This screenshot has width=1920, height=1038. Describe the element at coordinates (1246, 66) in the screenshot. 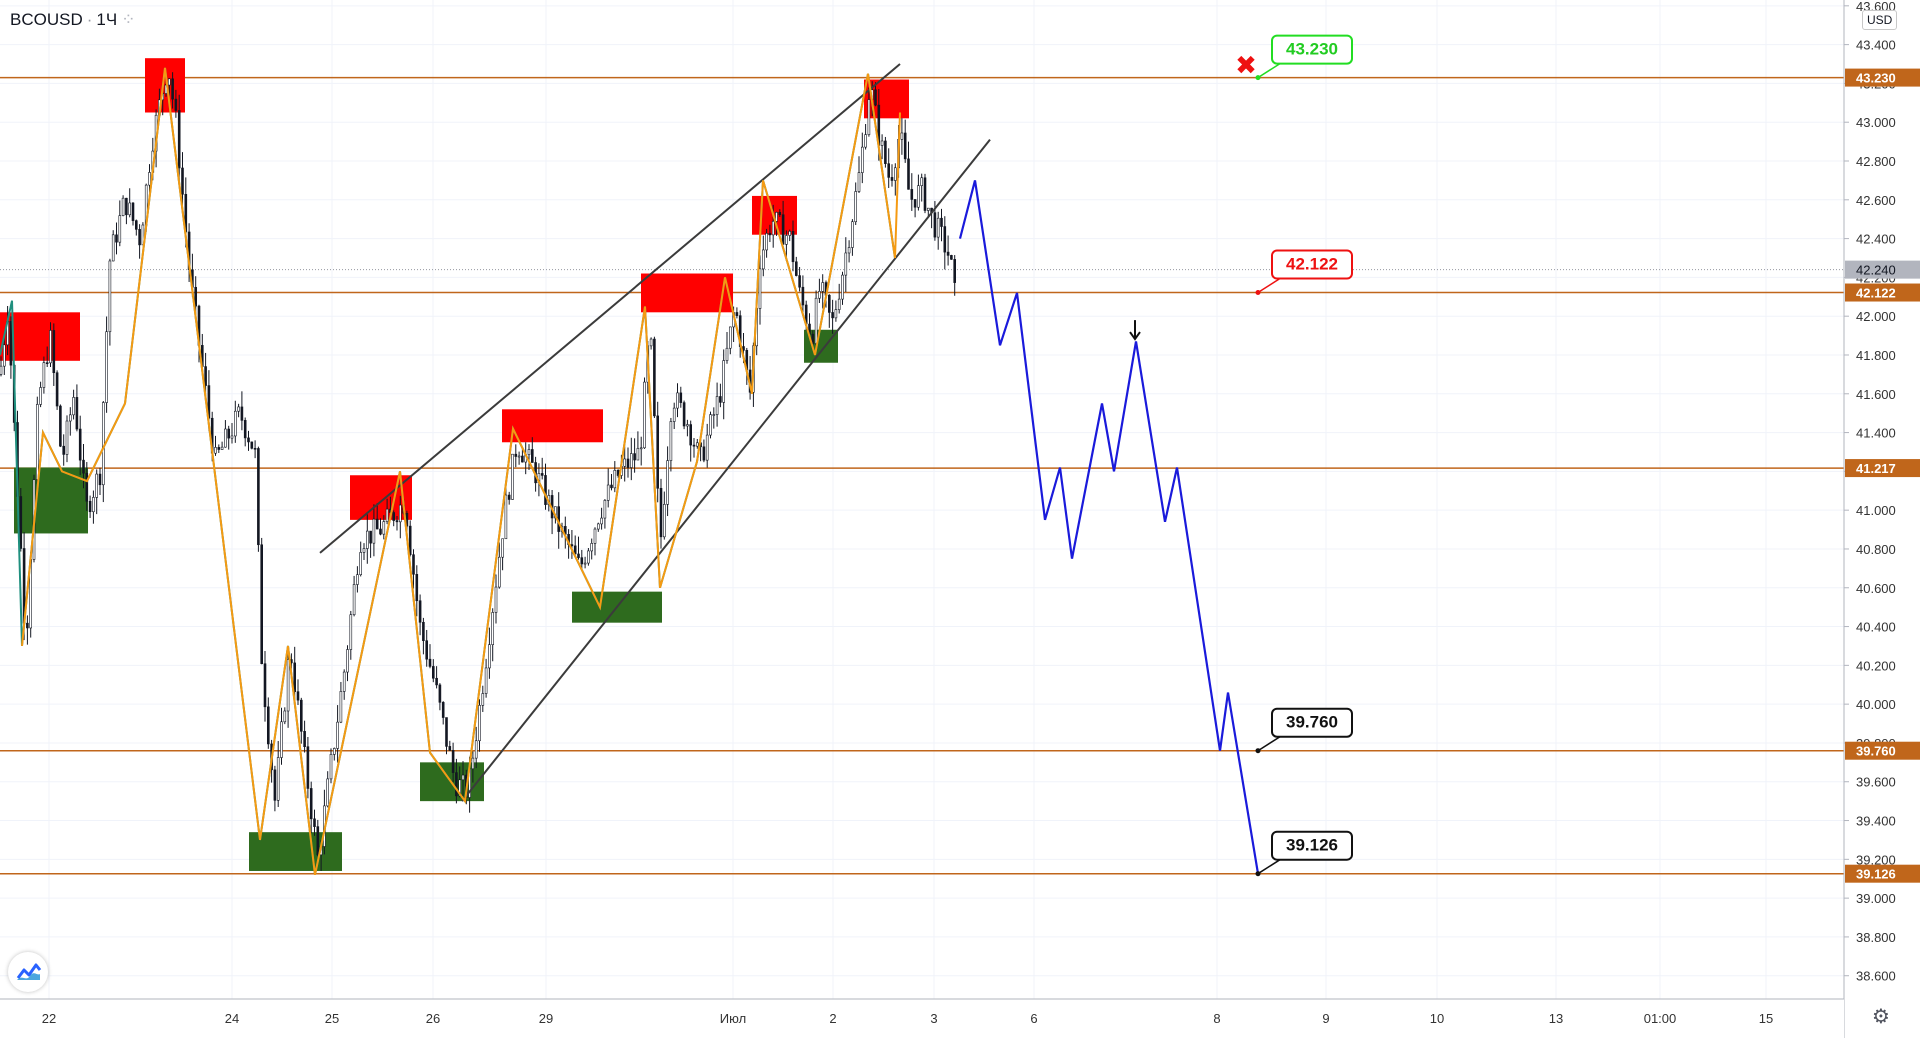

I see `invalidation-cross-icon: ✖` at that location.